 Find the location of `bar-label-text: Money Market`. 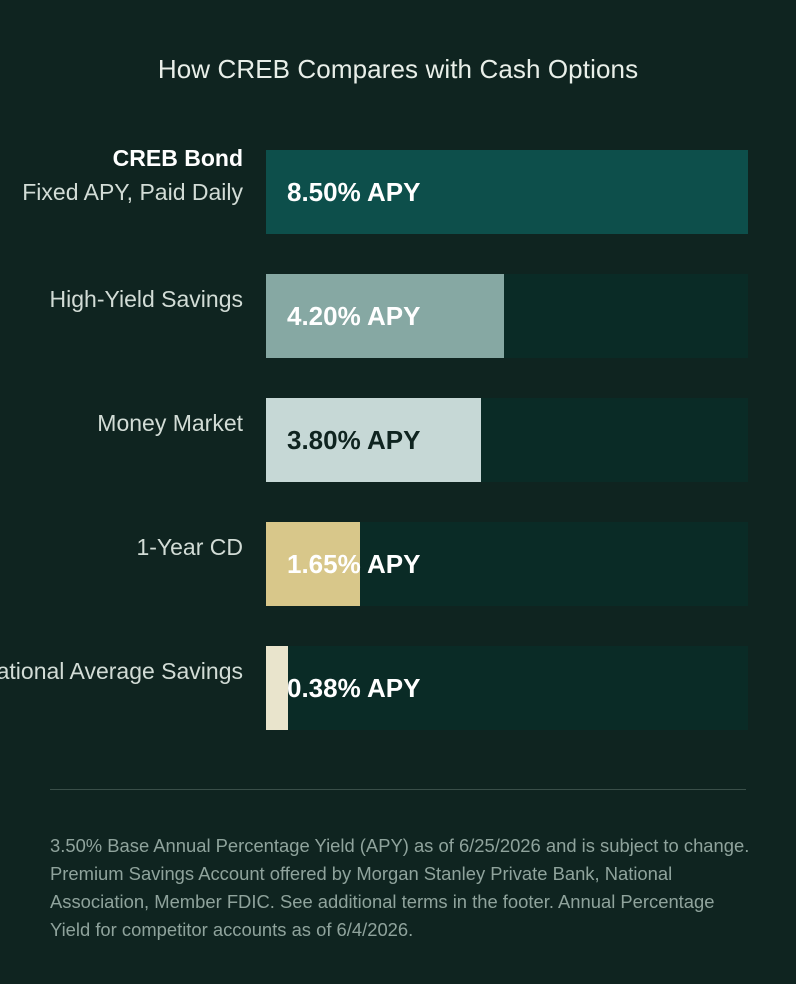

bar-label-text: Money Market is located at coordinates (170, 423).